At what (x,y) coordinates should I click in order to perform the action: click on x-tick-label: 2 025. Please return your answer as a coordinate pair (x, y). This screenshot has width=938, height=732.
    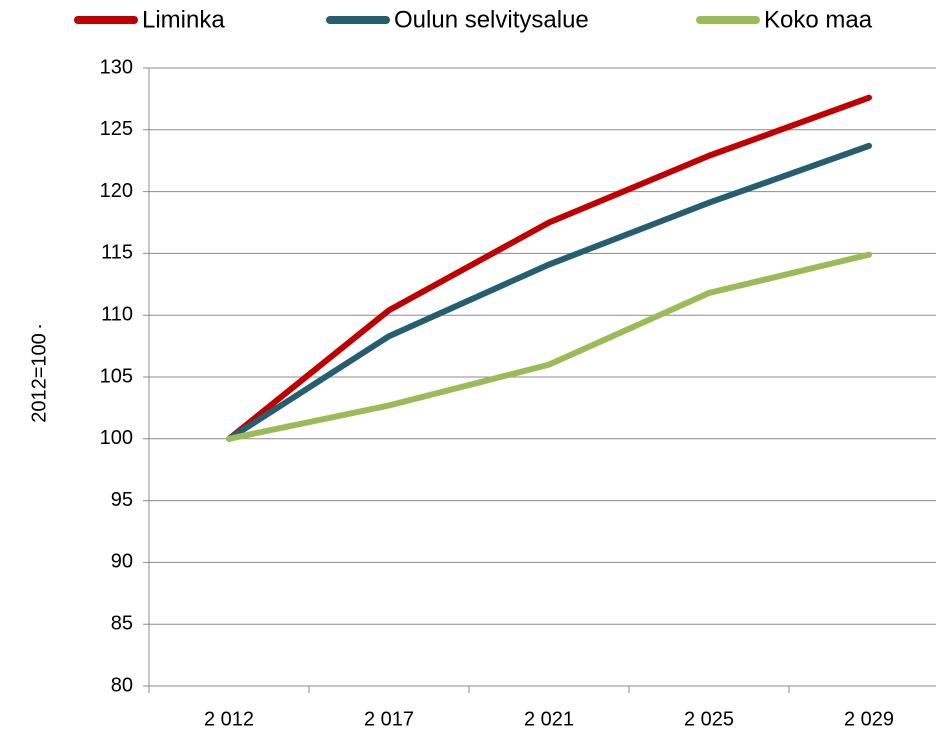
    Looking at the image, I should click on (709, 719).